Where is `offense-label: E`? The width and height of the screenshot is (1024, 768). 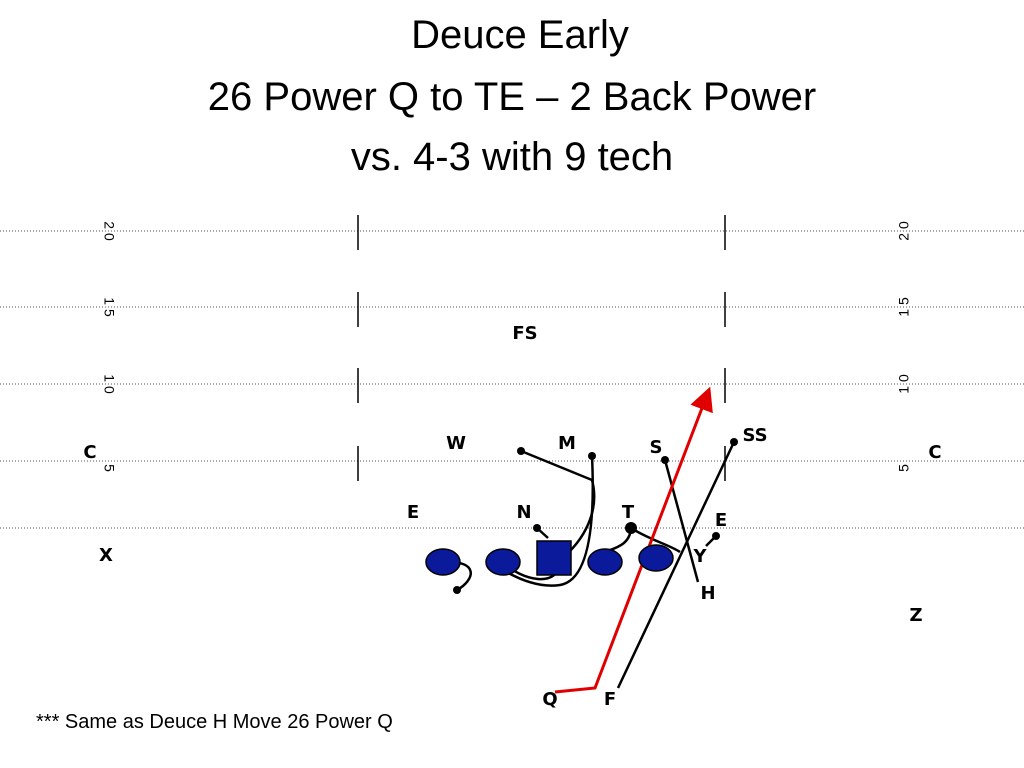 offense-label: E is located at coordinates (721, 520).